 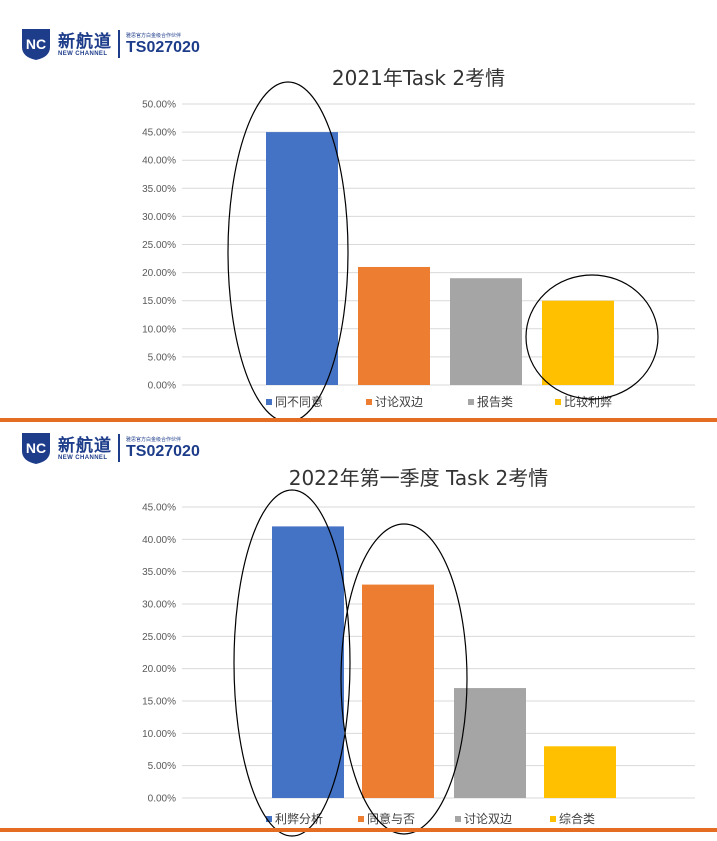 What do you see at coordinates (299, 401) in the screenshot?
I see `legend-label: 同不同意` at bounding box center [299, 401].